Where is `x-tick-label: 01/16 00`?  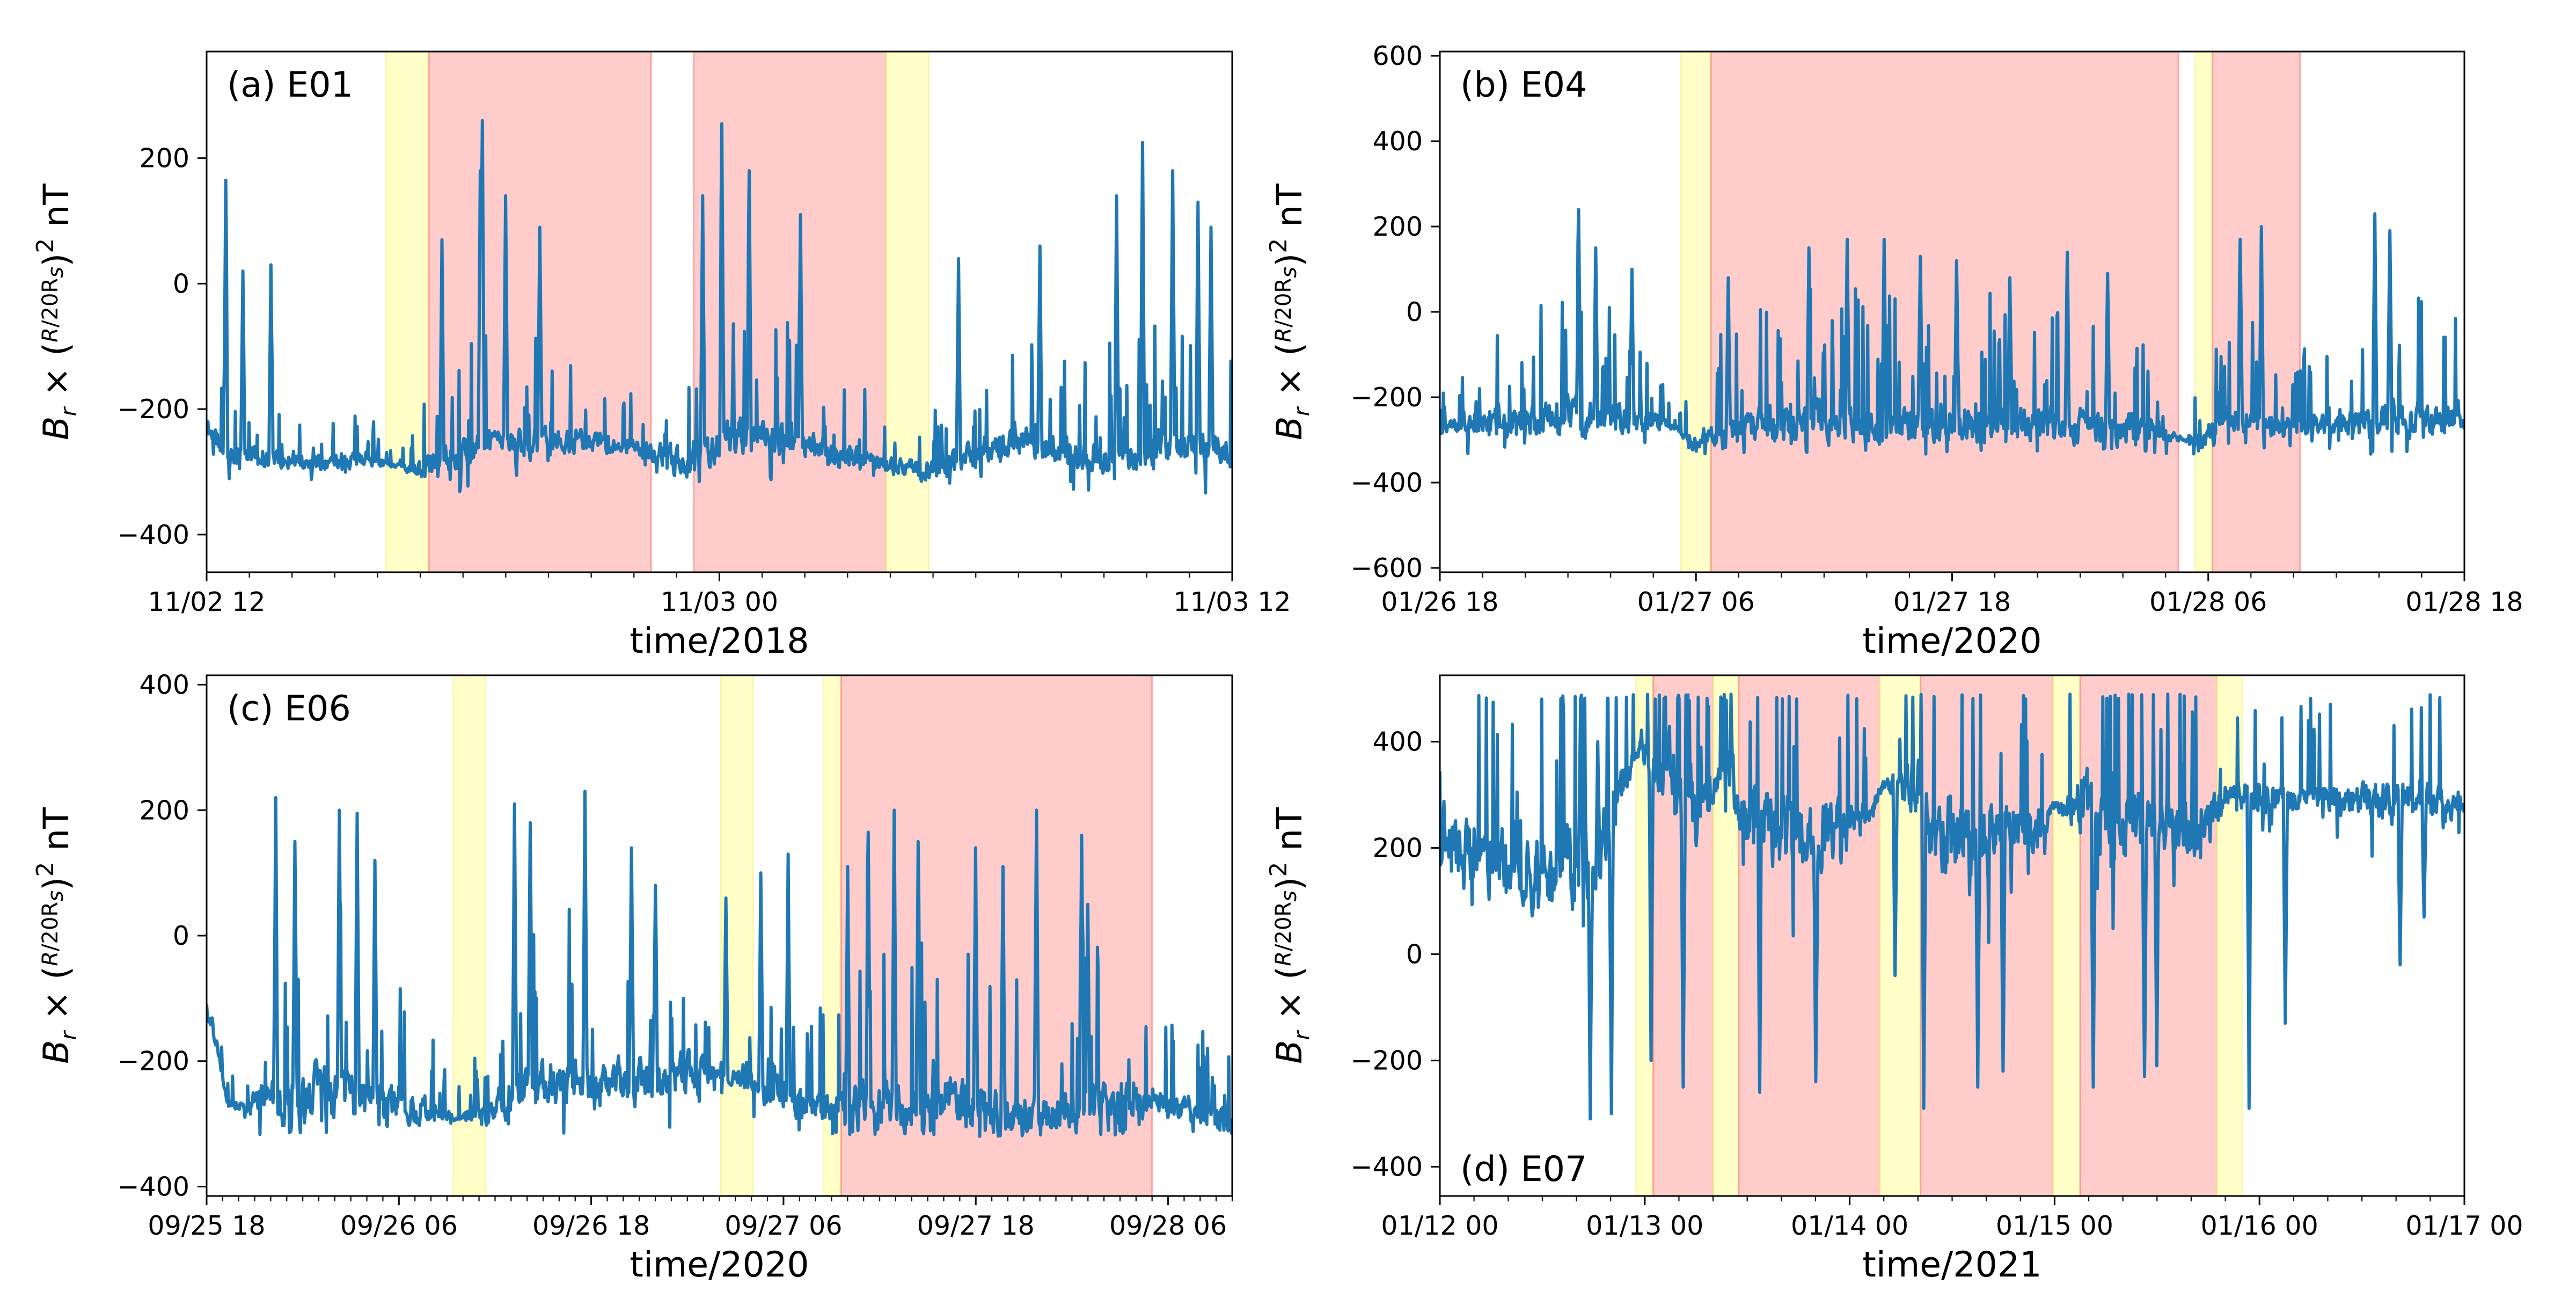 x-tick-label: 01/16 00 is located at coordinates (2259, 1225).